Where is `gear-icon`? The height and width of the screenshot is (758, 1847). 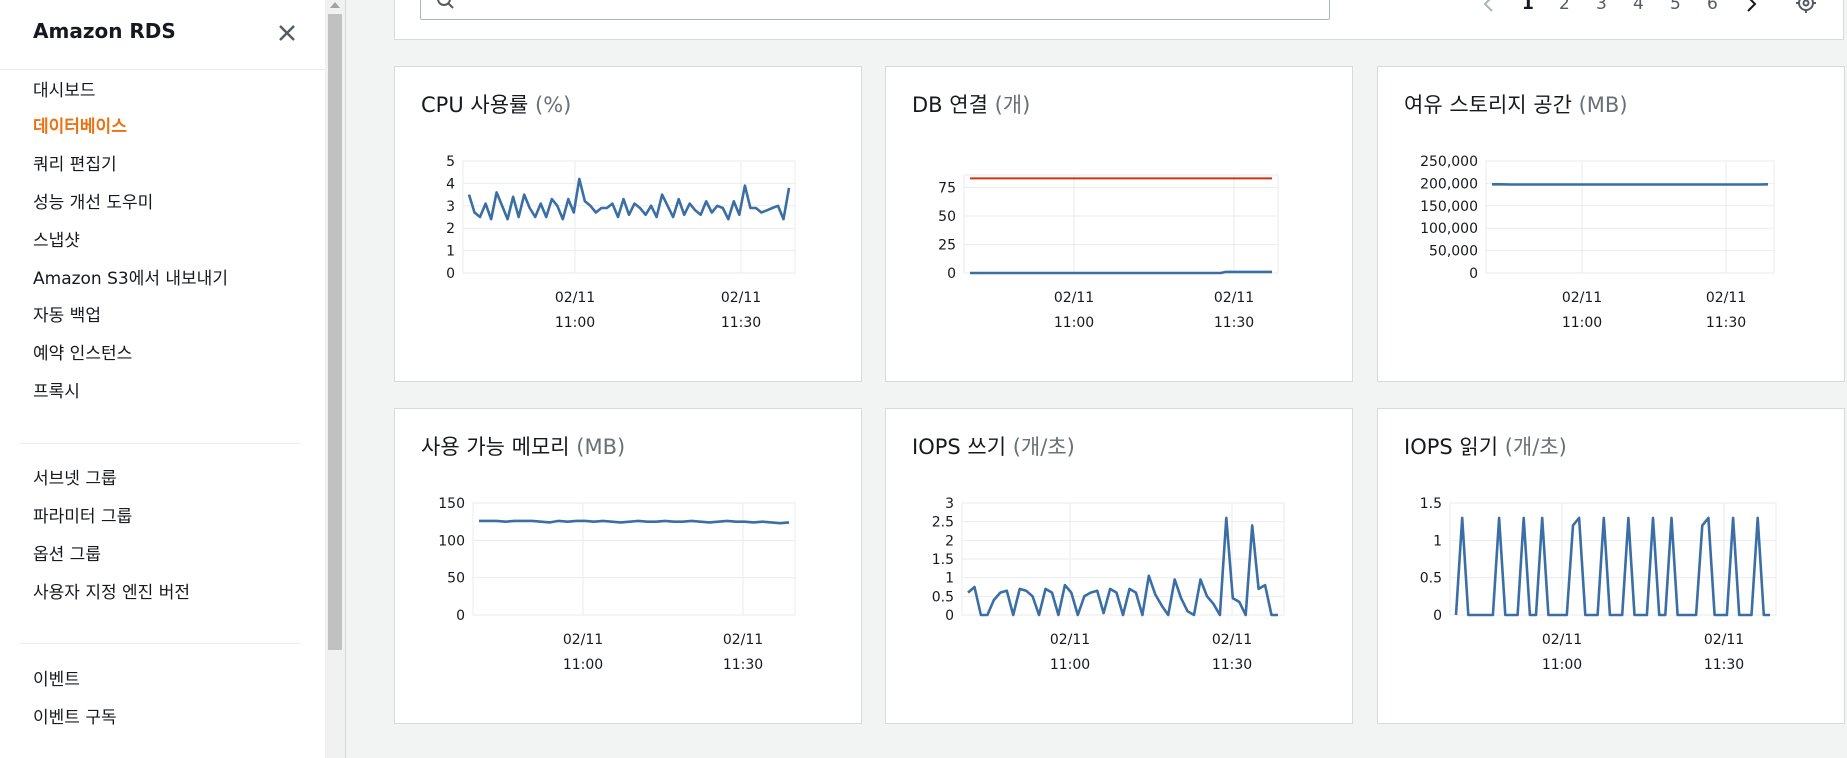
gear-icon is located at coordinates (1806, 7).